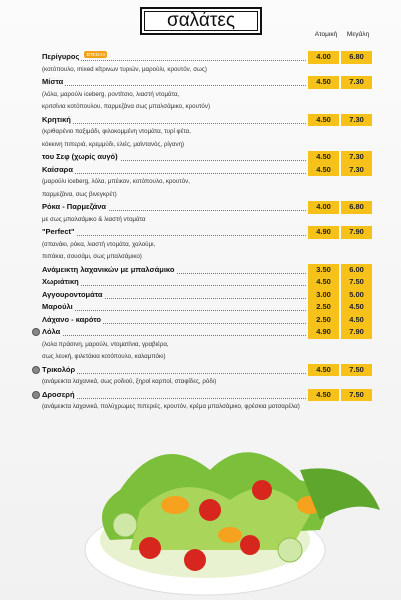 This screenshot has height=600, width=401. I want to click on item-name: Ανάμεικτη λαχανικών με μπαλσάμικο, so click(109, 269).